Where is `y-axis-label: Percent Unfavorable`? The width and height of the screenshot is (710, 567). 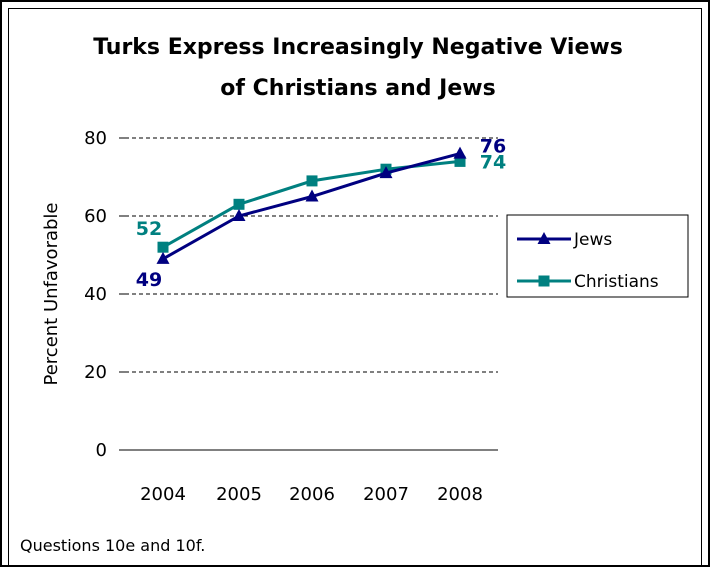 y-axis-label: Percent Unfavorable is located at coordinates (51, 294).